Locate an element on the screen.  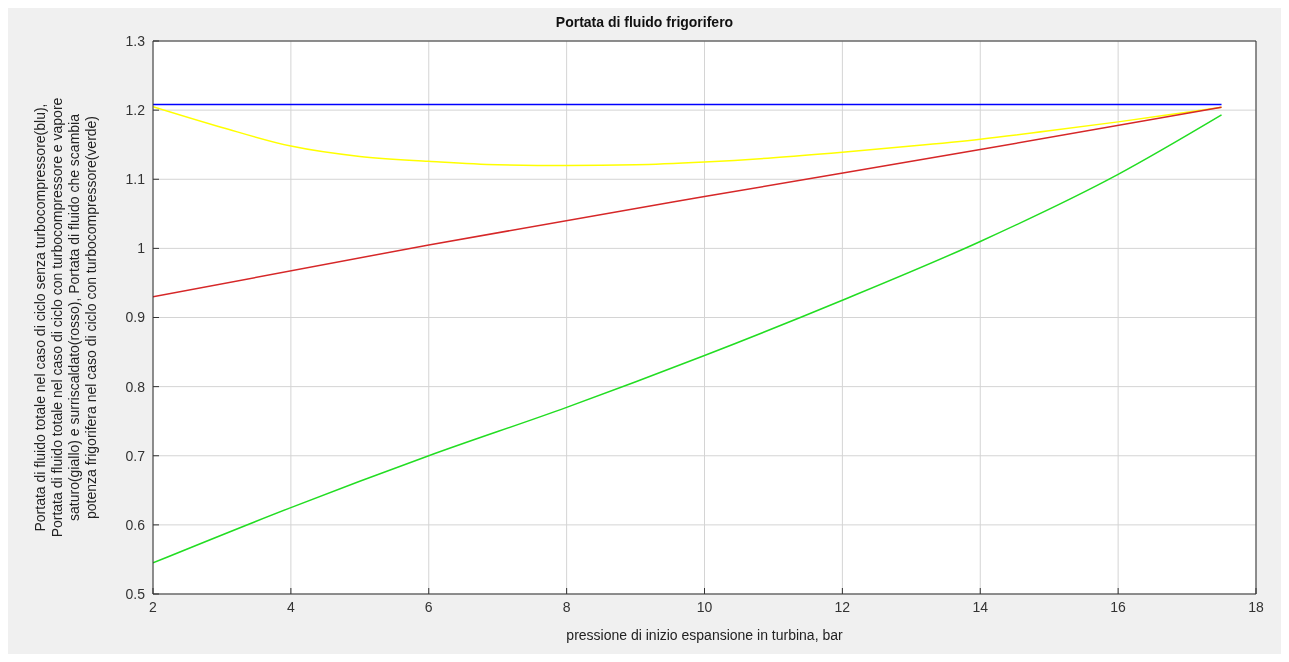
y-tick-label: 0.7 is located at coordinates (135, 455).